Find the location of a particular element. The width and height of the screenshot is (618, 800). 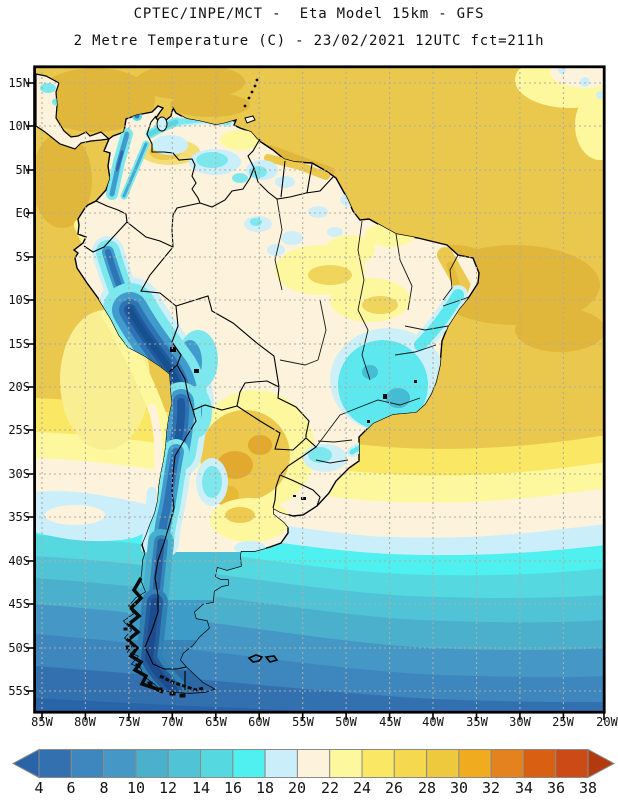

lon-label: 40W is located at coordinates (433, 722).